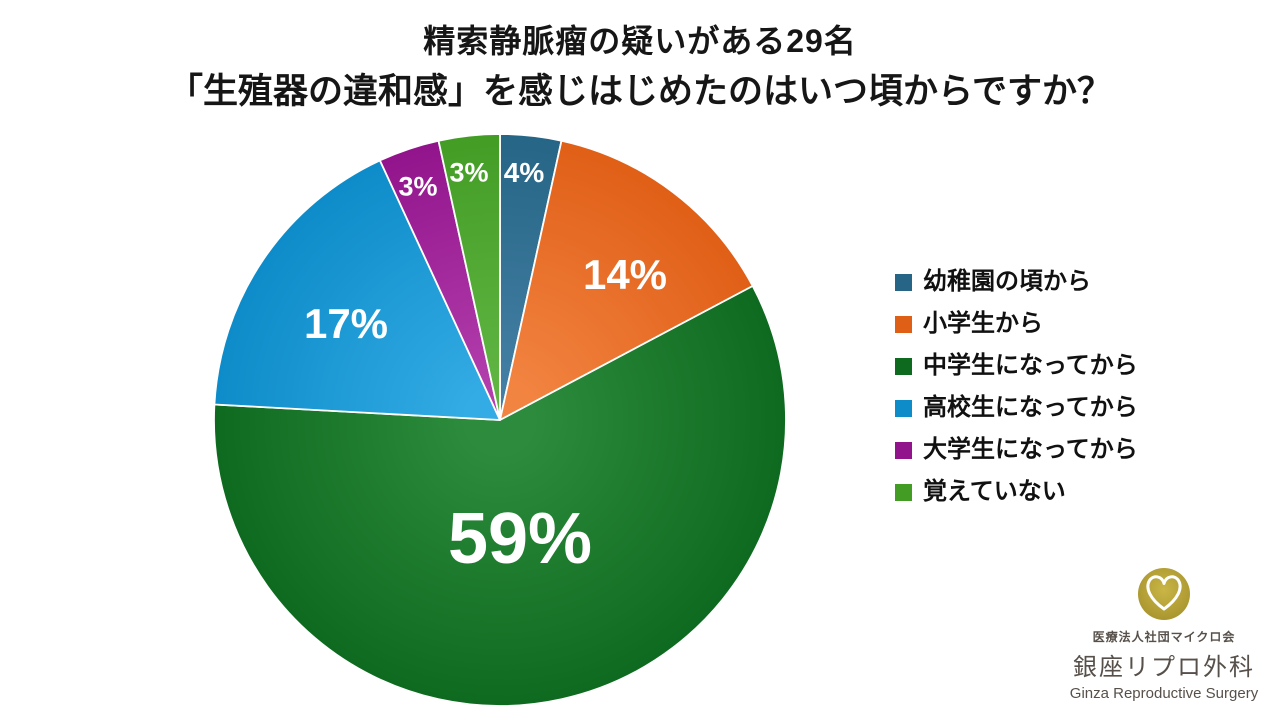 The image size is (1280, 720). I want to click on pie-data-label: 17%, so click(346, 323).